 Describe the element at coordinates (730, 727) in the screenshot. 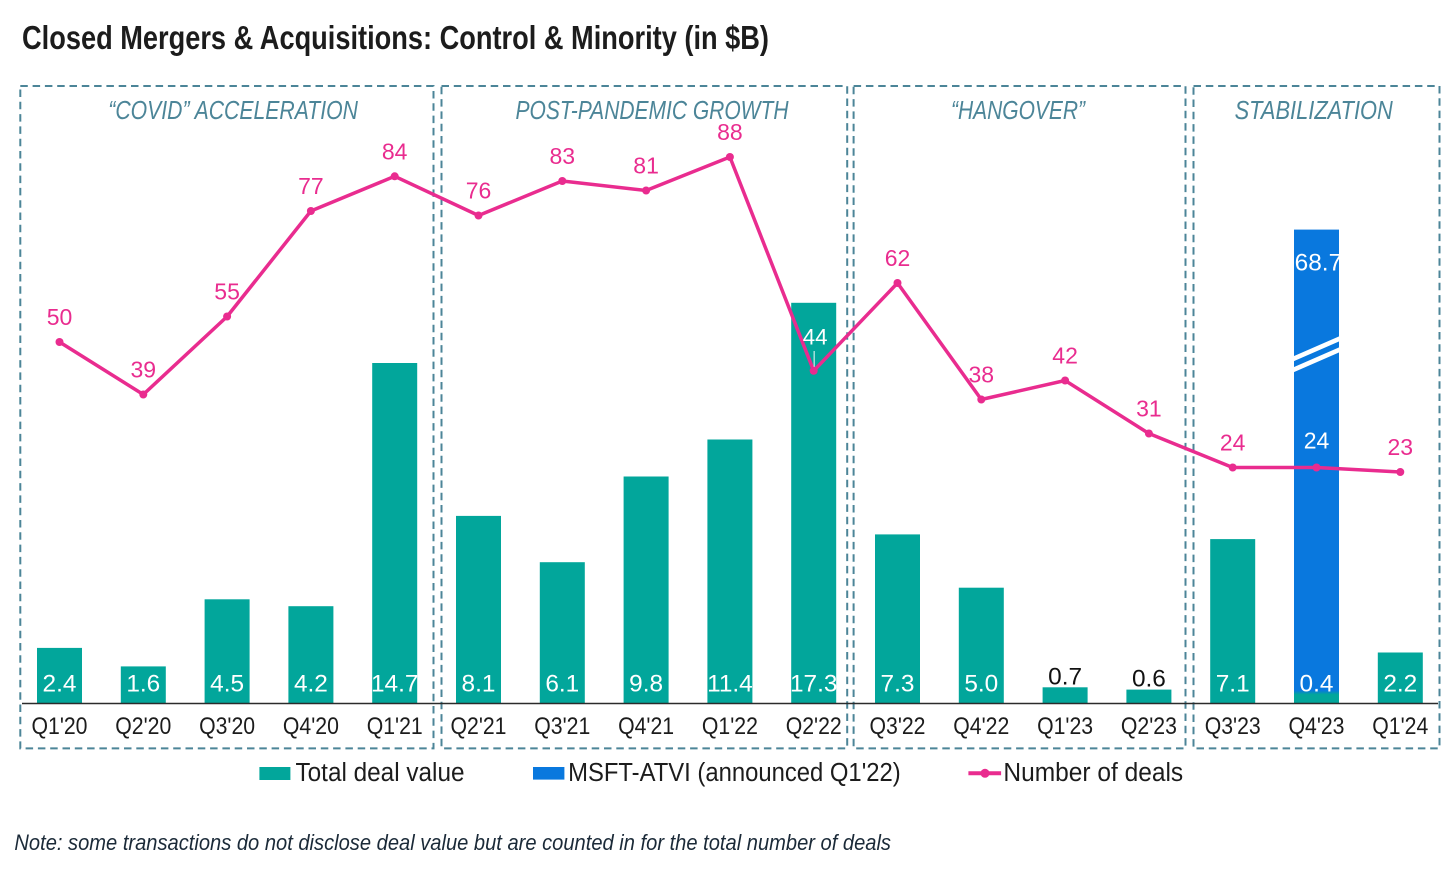

I see `svg-text: Q1'22` at that location.